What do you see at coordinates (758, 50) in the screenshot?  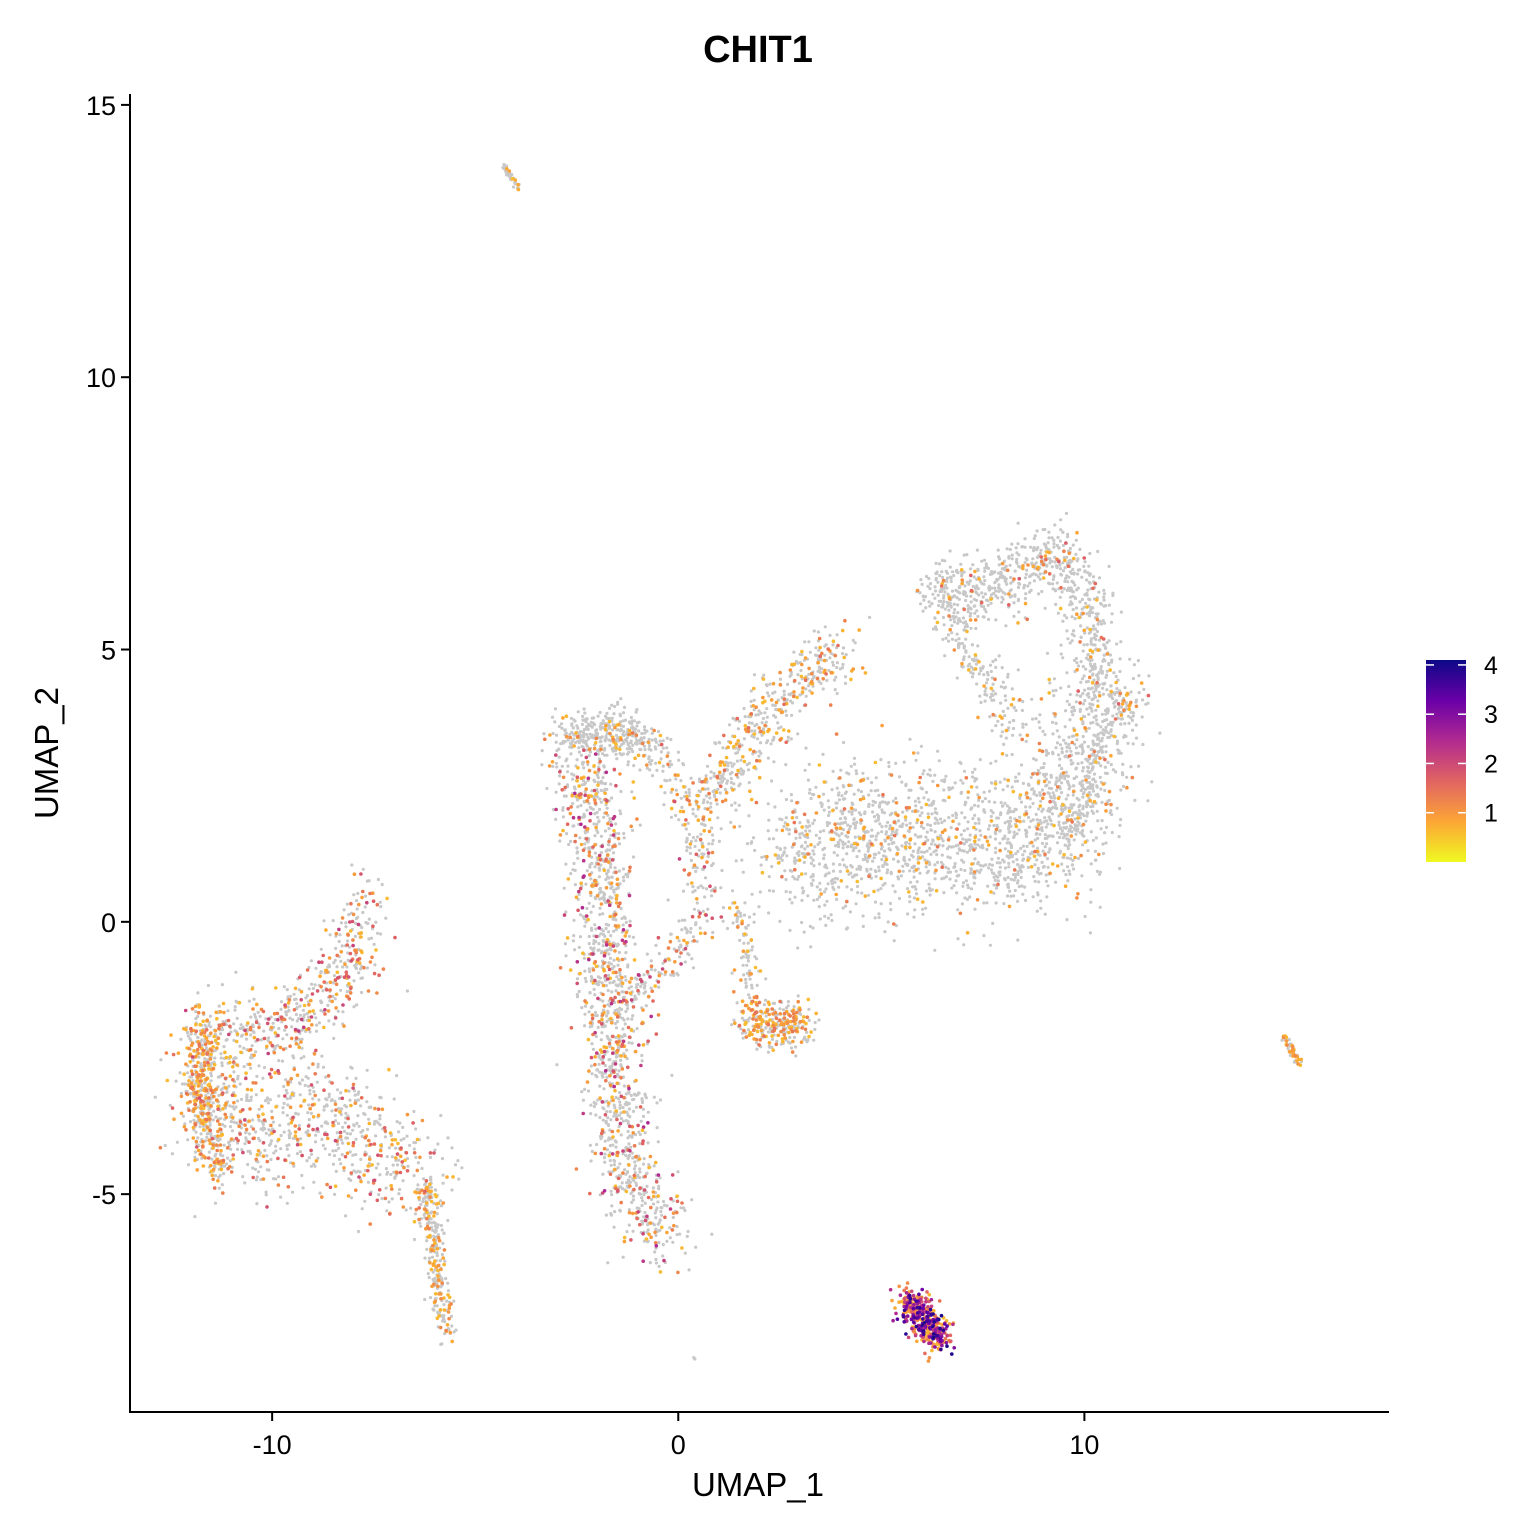 I see `chart-title: CHIT1` at bounding box center [758, 50].